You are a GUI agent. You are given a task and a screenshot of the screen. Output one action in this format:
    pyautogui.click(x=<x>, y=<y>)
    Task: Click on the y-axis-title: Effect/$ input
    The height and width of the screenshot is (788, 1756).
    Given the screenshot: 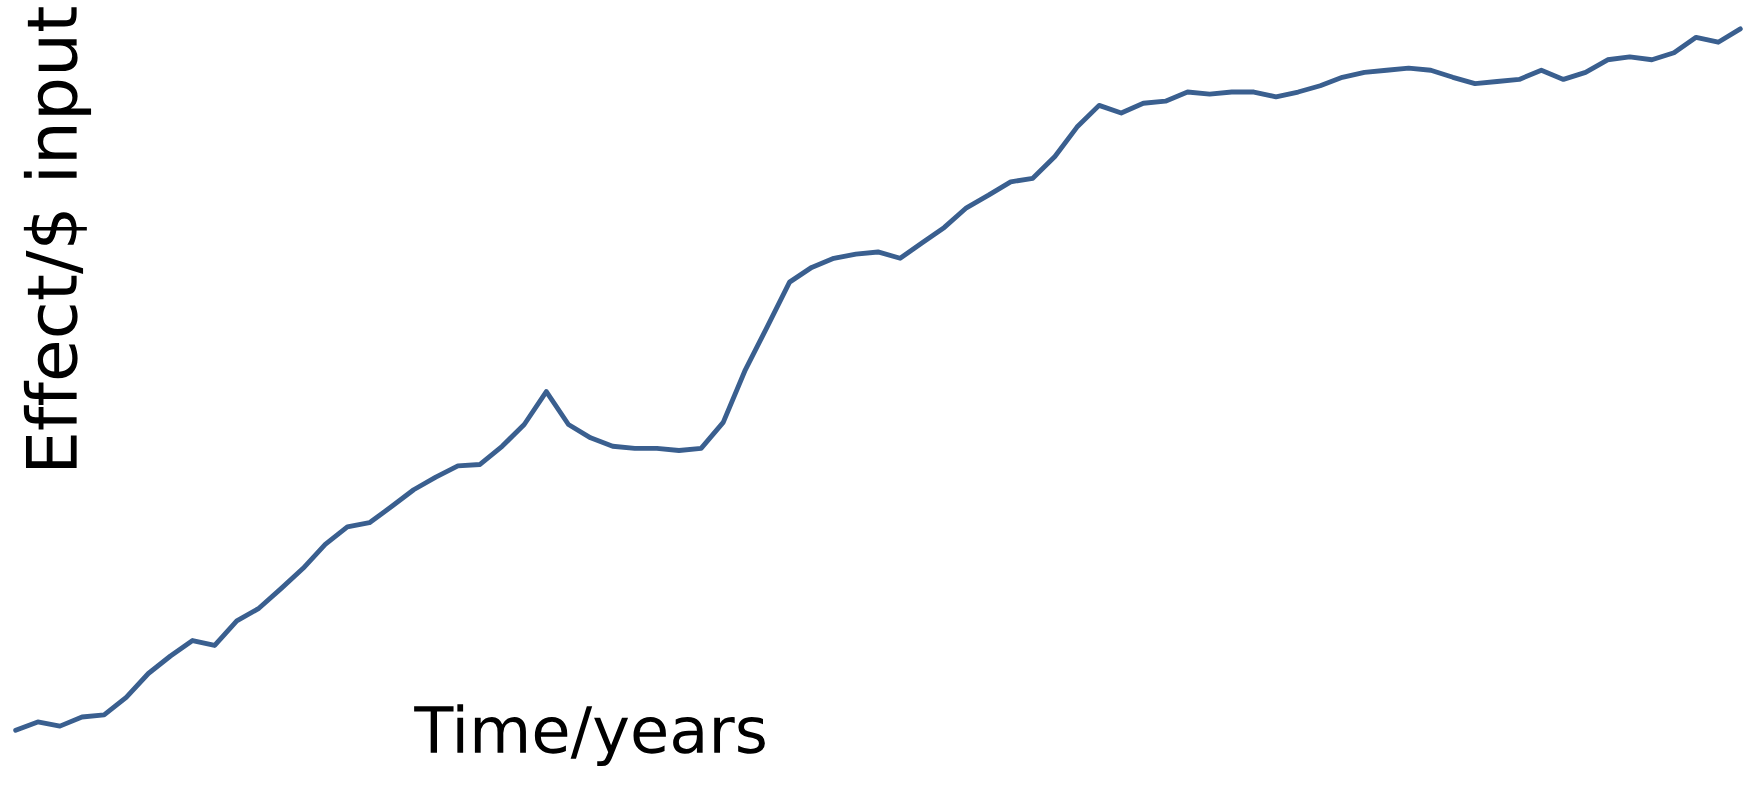 What is the action you would take?
    pyautogui.click(x=57, y=238)
    